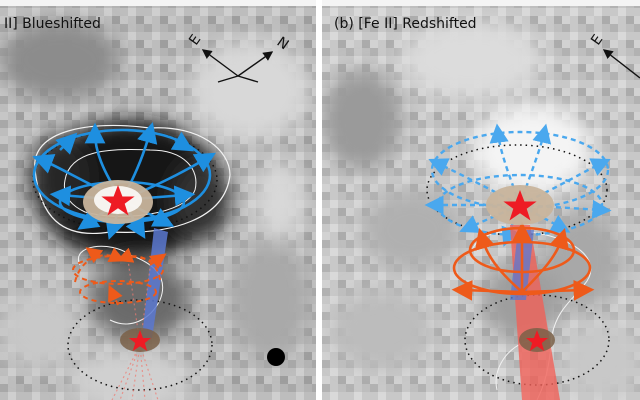 The width and height of the screenshot is (640, 400). Describe the element at coordinates (52, 24) in the screenshot. I see `panel-a-title: II] Blueshifted` at that location.